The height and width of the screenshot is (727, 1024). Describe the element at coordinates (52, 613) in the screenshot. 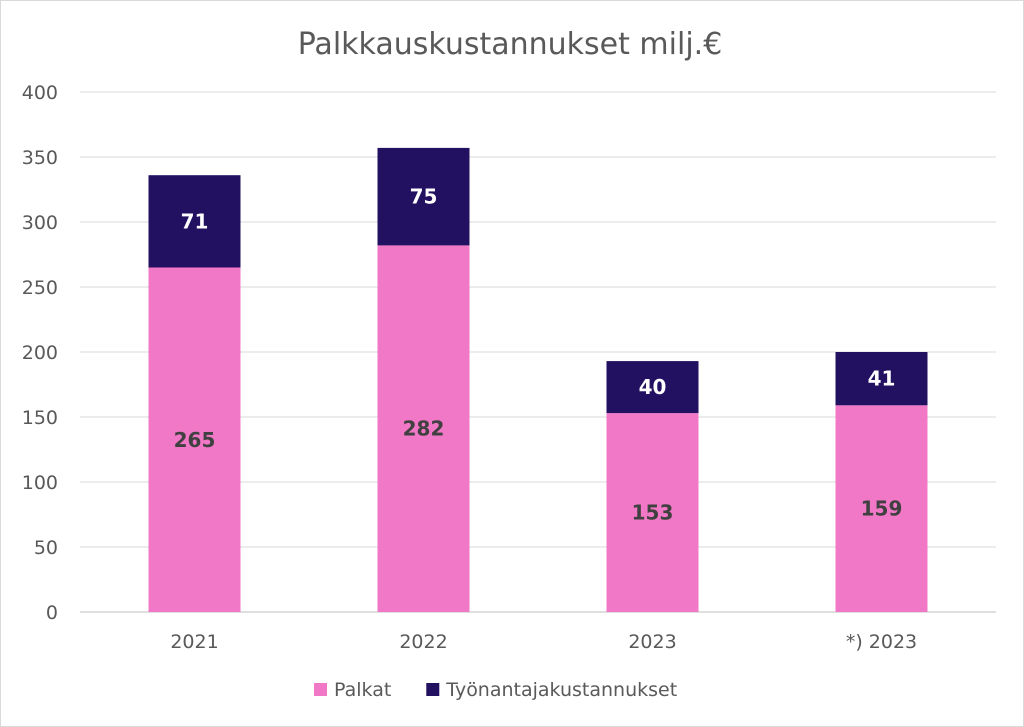

I see `y-tick-label: 0` at that location.